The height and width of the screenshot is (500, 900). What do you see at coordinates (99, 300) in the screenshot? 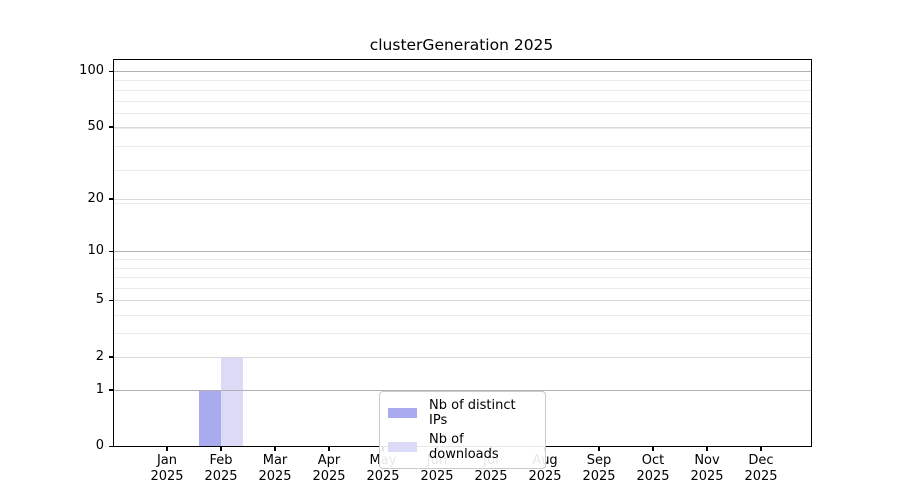
I see `y-tick-label: 5` at bounding box center [99, 300].